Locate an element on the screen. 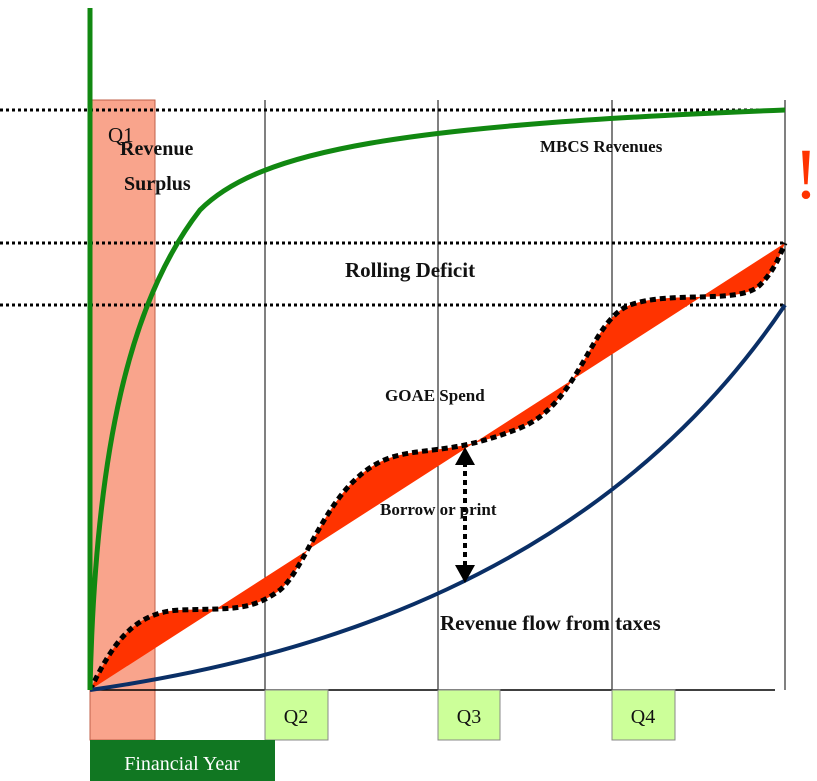  surplus-label: Revenue is located at coordinates (156, 149).